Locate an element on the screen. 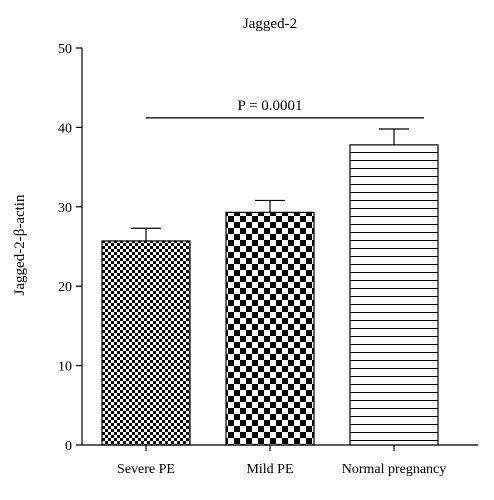 This screenshot has height=500, width=494. bar-mild-pe is located at coordinates (270, 328).